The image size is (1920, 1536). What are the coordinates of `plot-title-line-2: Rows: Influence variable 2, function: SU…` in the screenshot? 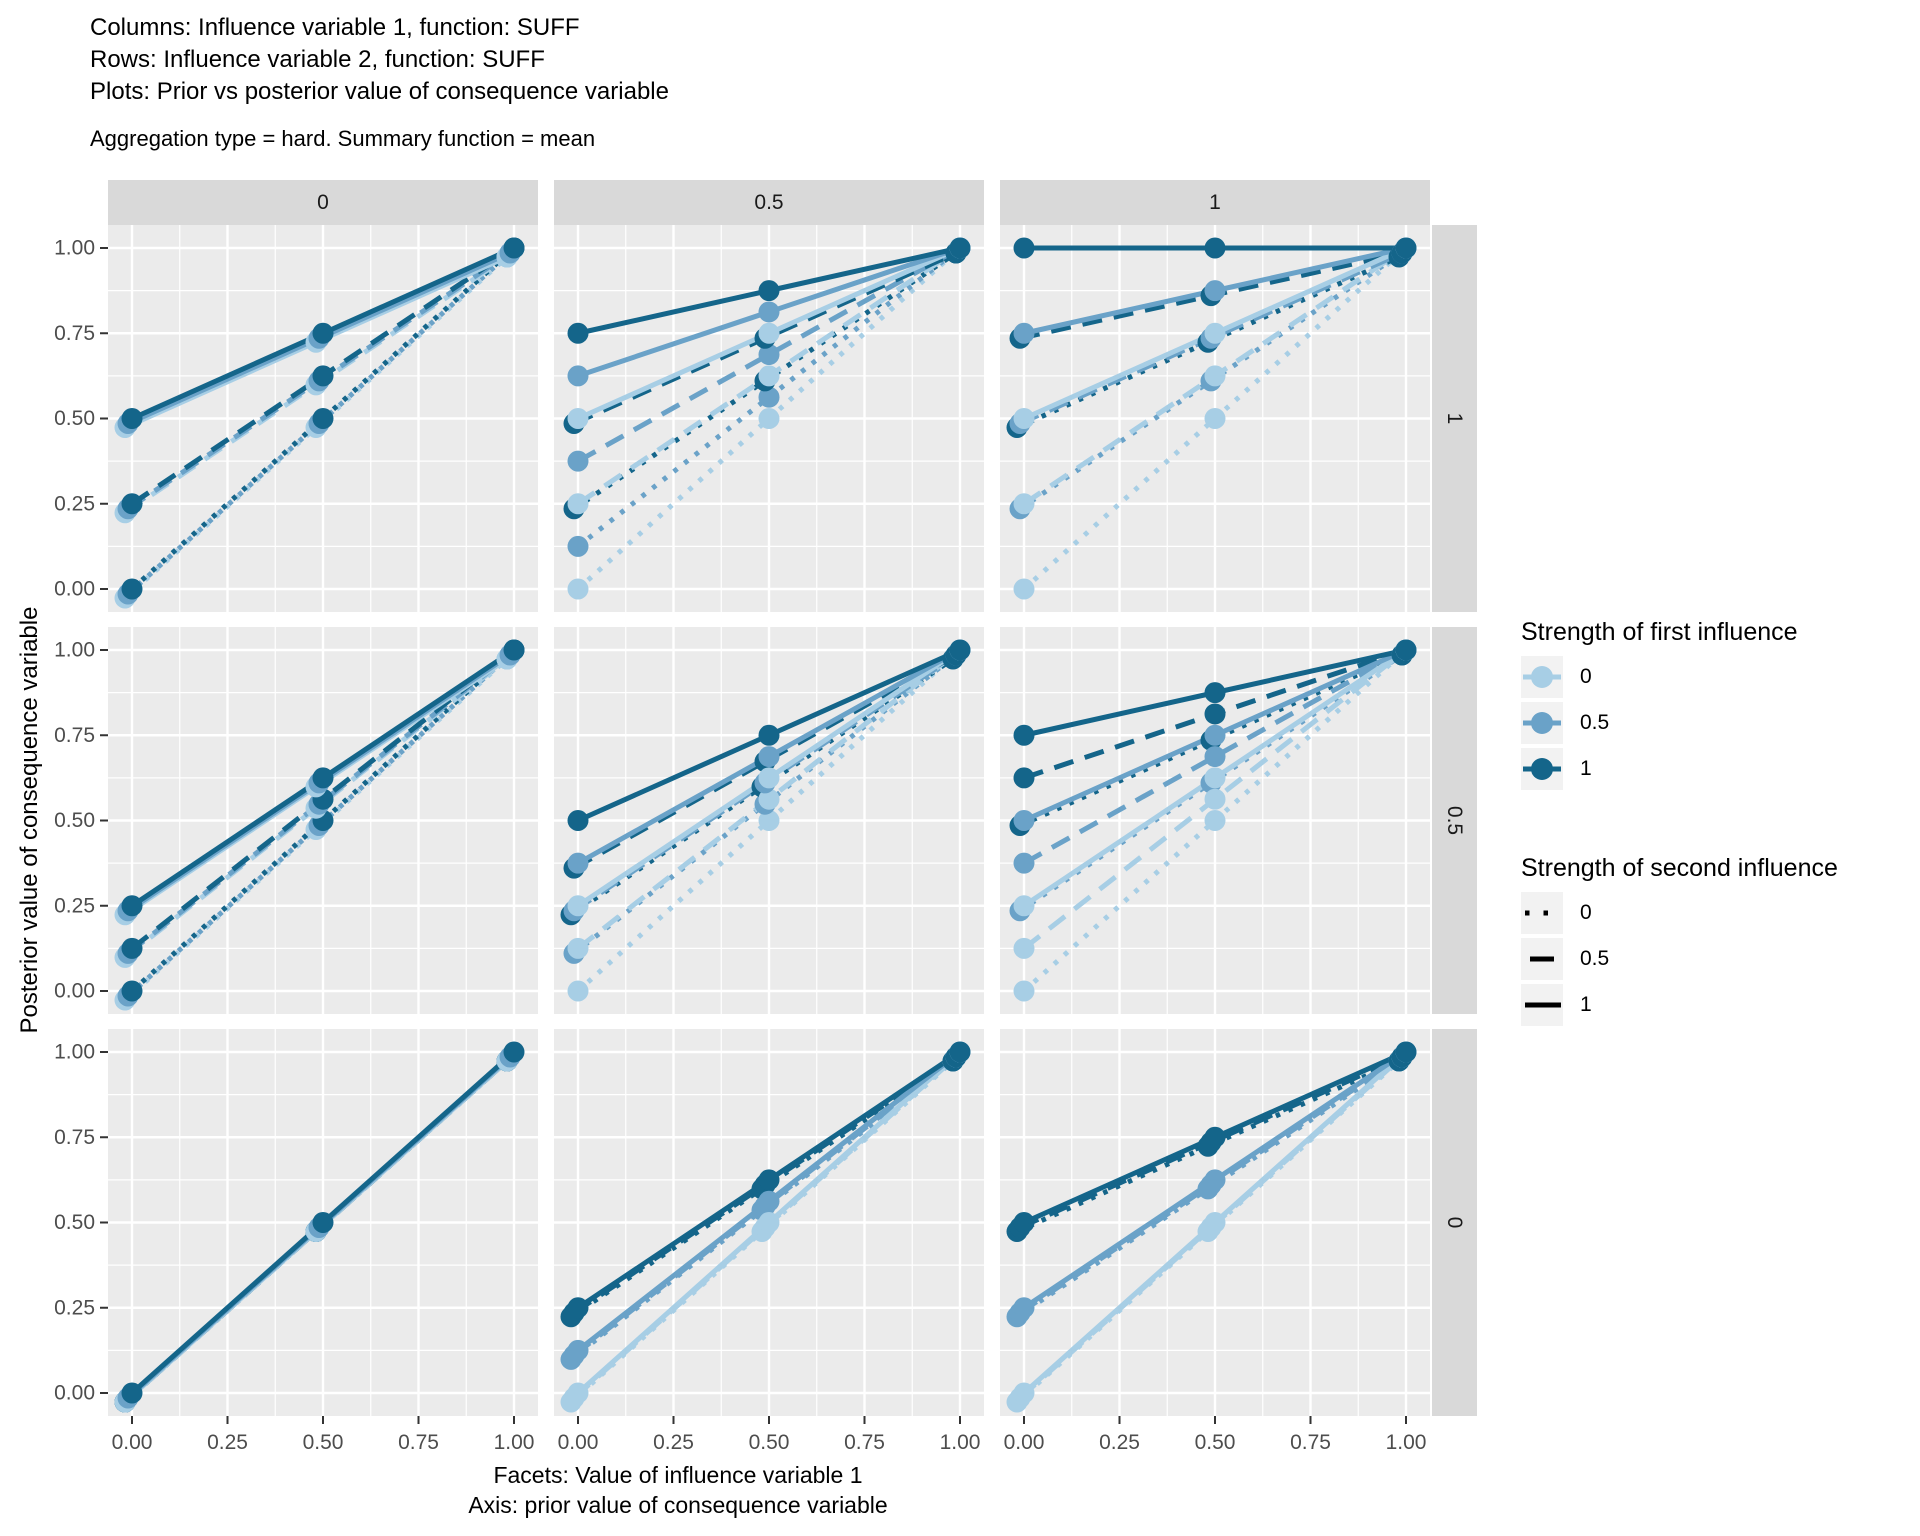 It's located at (317, 59).